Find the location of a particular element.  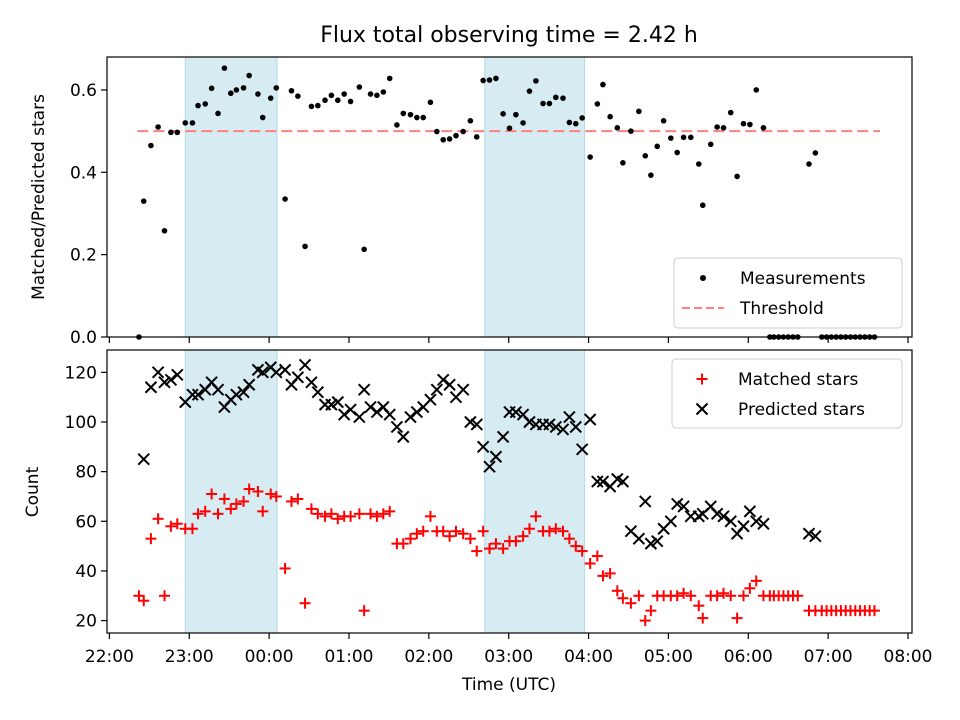

top-y-ticks: 0.0 0.2 0.4 0.6 is located at coordinates (88, 214).